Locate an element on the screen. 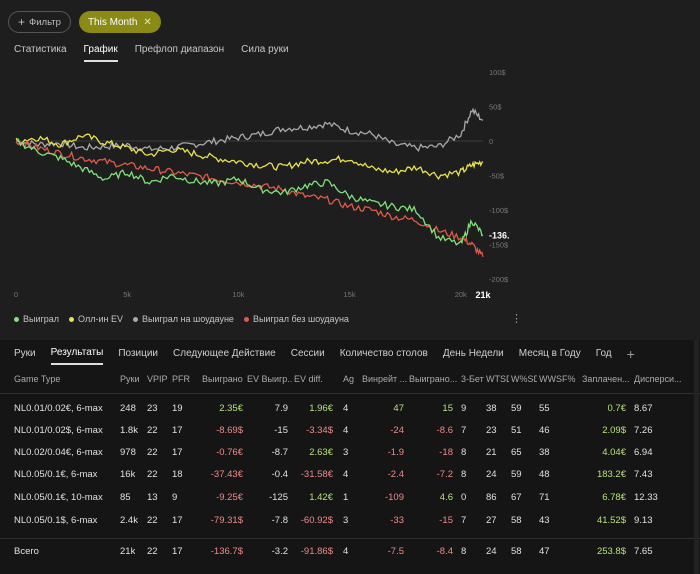 Image resolution: width=700 pixels, height=574 pixels. y-tick-label: 0 is located at coordinates (491, 141).